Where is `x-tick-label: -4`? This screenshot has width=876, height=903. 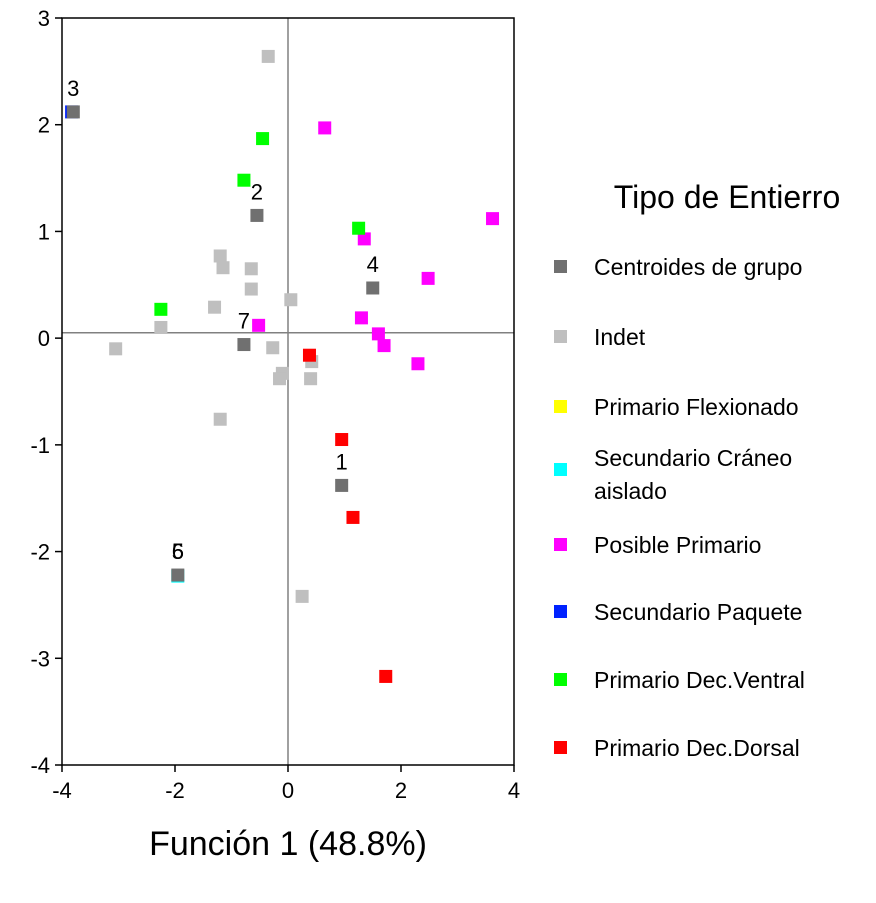 x-tick-label: -4 is located at coordinates (62, 790).